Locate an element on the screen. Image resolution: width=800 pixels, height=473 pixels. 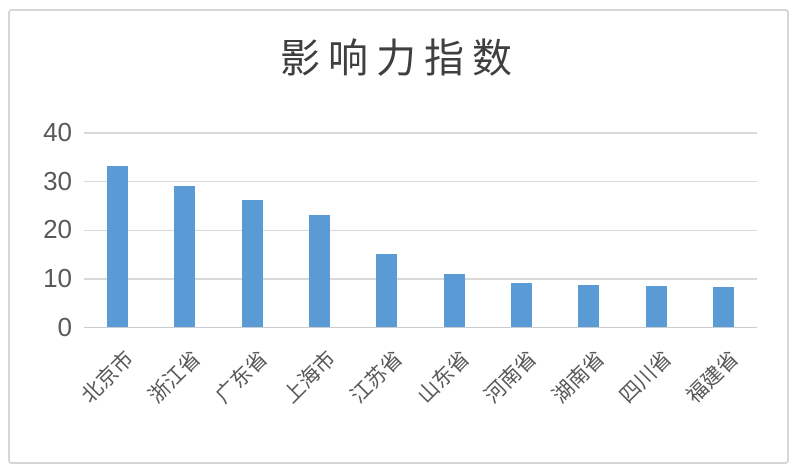
bar-山东省 is located at coordinates (454, 301).